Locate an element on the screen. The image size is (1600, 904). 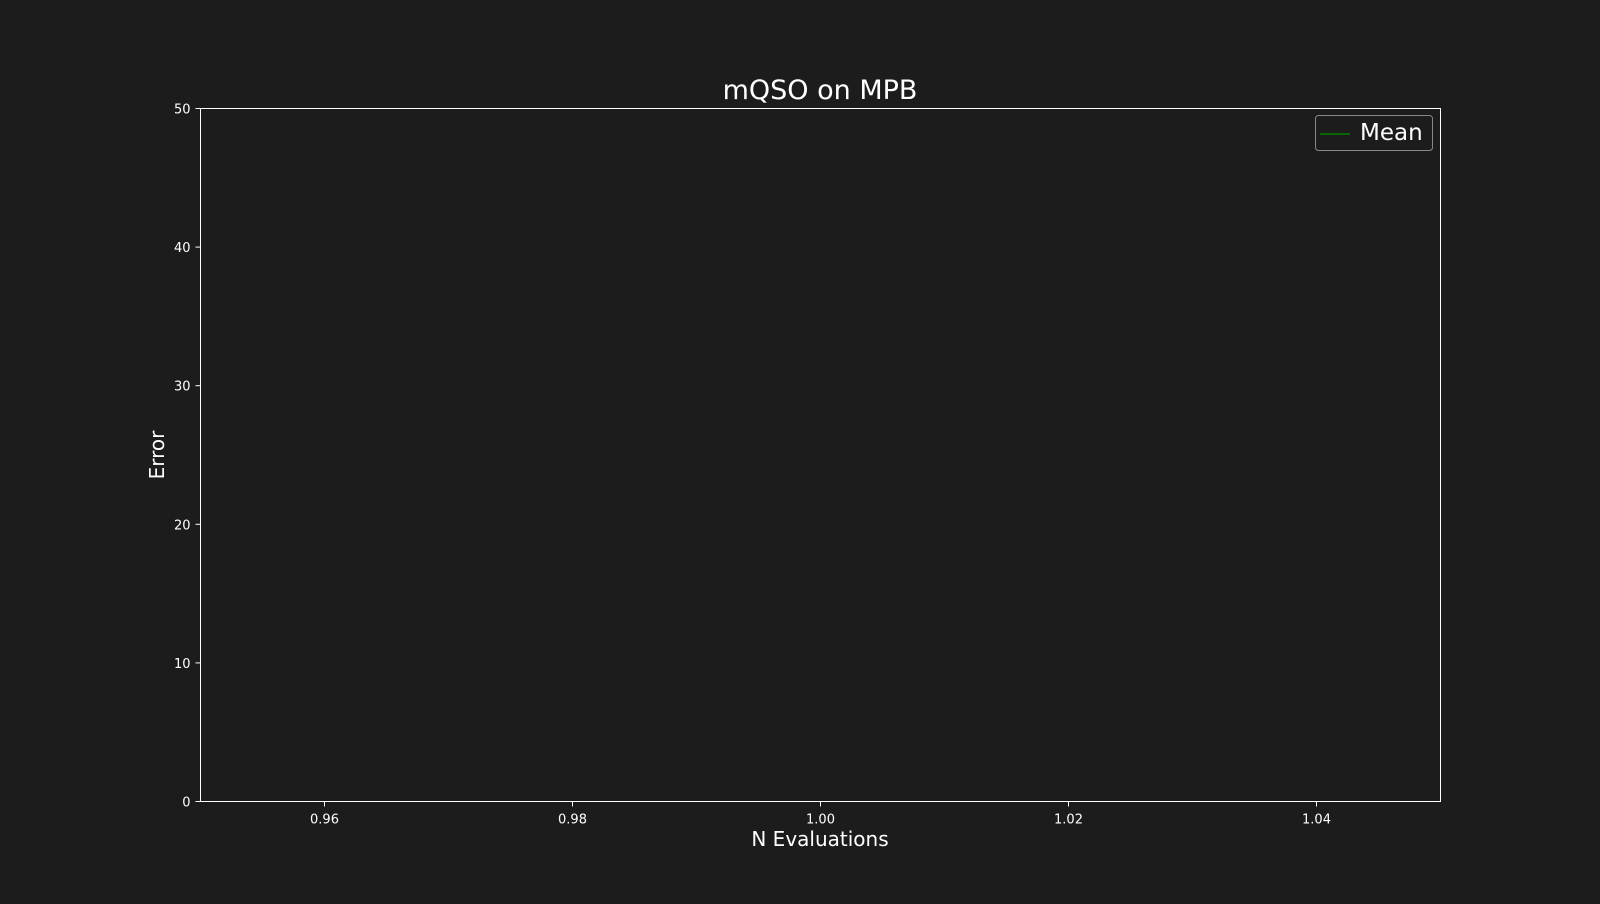
x-tick-label: 0.96 is located at coordinates (324, 820).